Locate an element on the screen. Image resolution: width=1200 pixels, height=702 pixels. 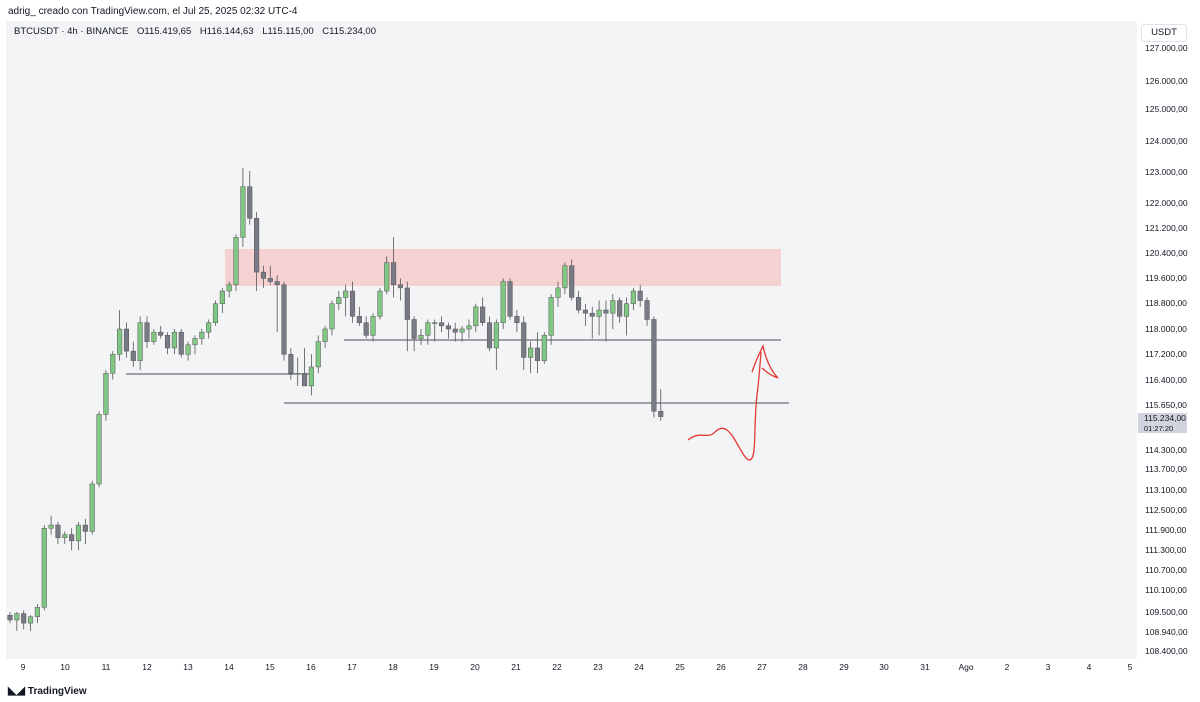
last-price-label: 115.234,00 is located at coordinates (1165, 418).